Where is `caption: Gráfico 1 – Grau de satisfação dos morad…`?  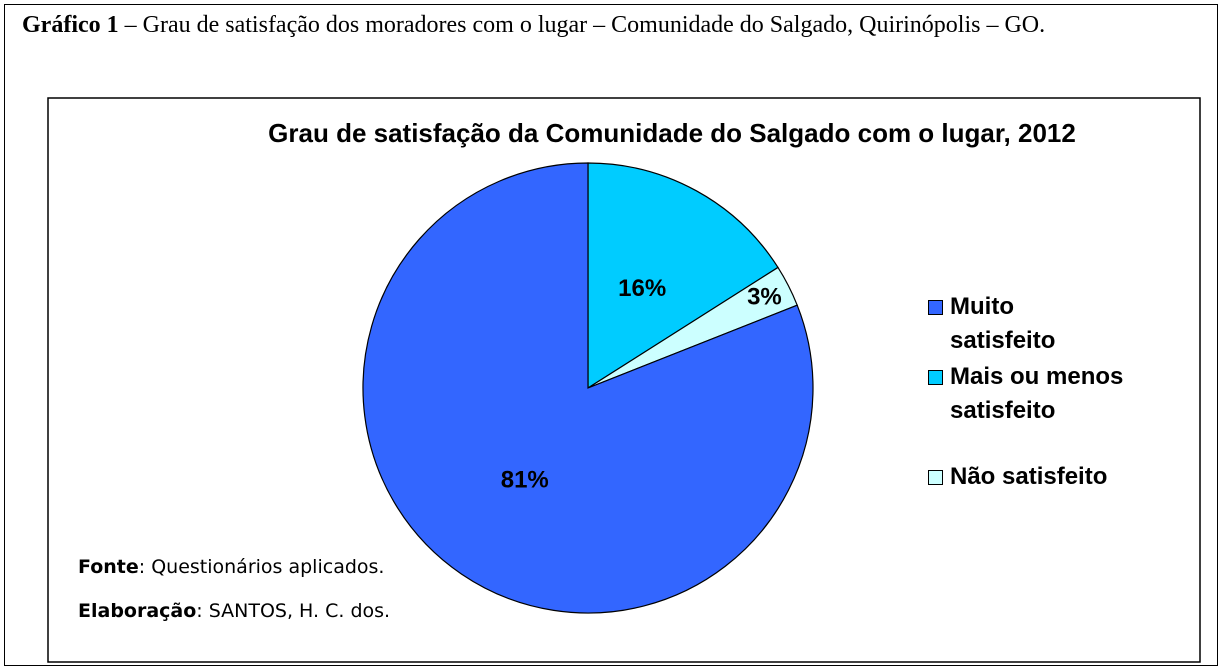 caption: Gráfico 1 – Grau de satisfação dos morad… is located at coordinates (612, 25).